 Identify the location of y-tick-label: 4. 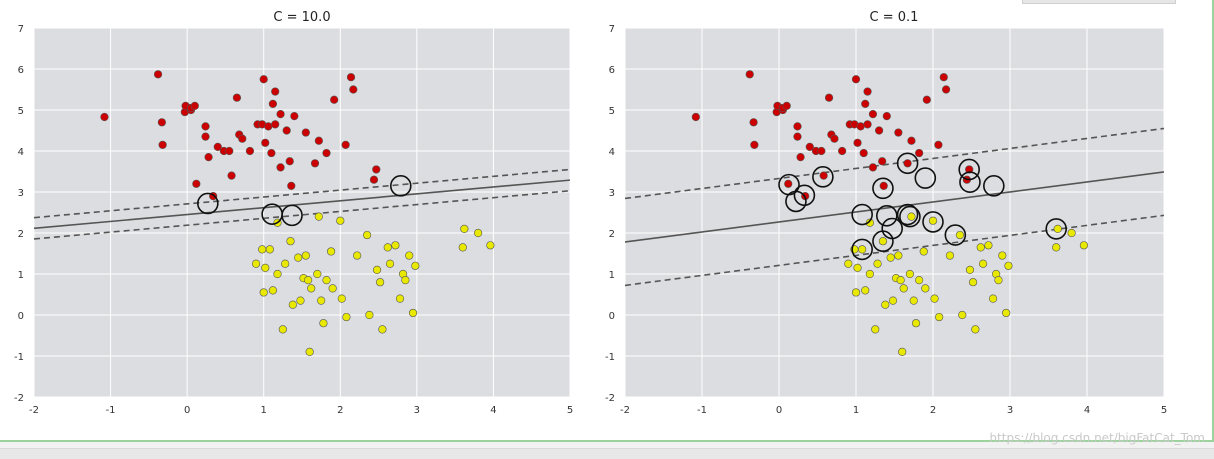
(21, 152).